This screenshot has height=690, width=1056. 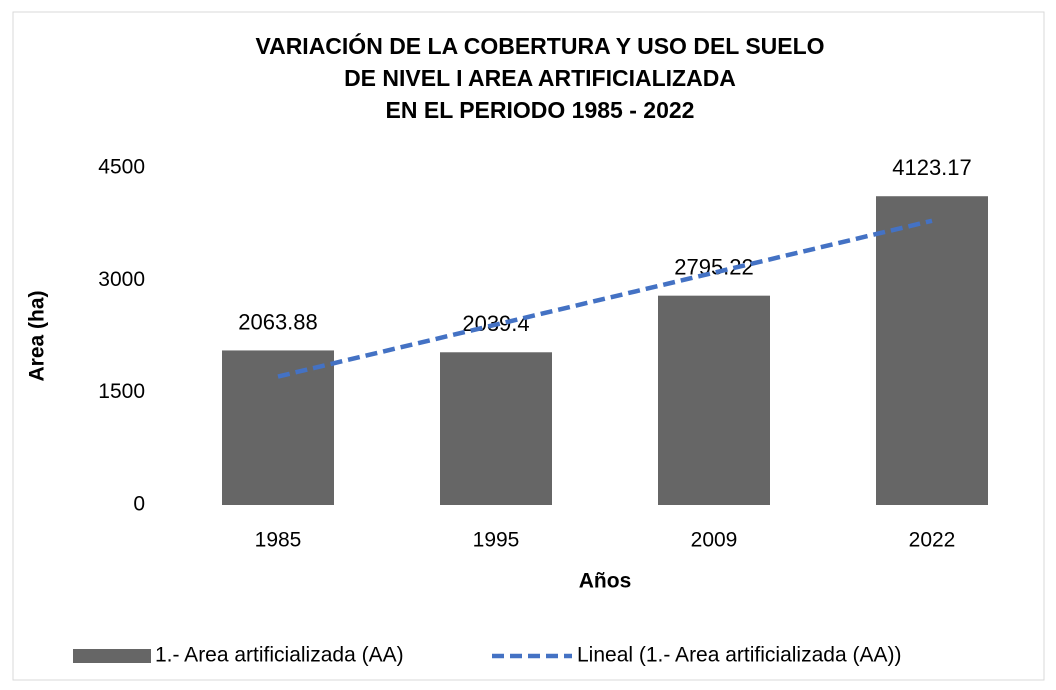 What do you see at coordinates (540, 110) in the screenshot?
I see `chart-title: EN EL PERIODO 1985 - 2022` at bounding box center [540, 110].